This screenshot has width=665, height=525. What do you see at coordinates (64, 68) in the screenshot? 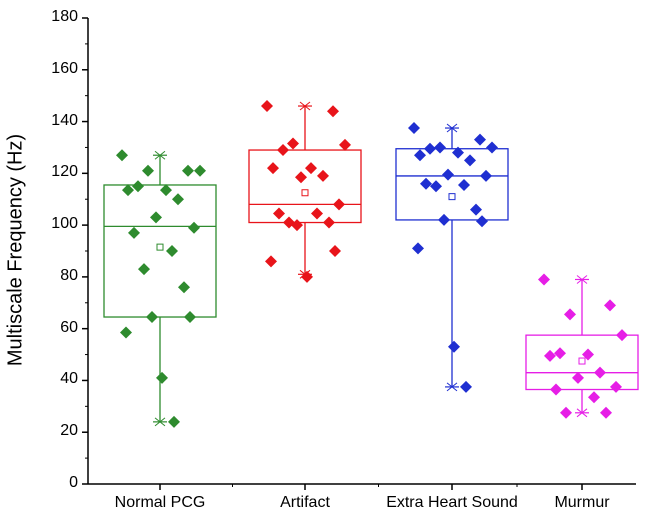
I see `y-tick-label: 160` at bounding box center [64, 68].